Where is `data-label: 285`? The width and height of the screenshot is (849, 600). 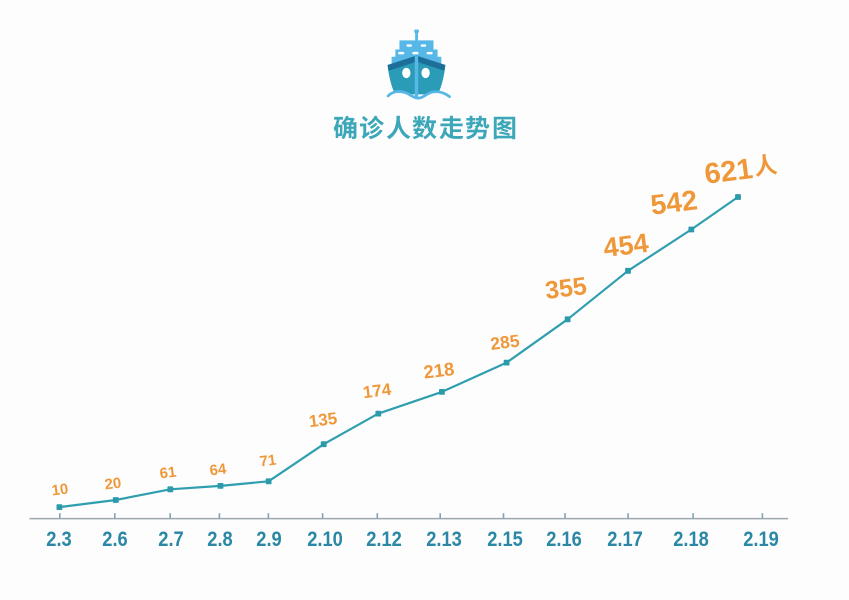
data-label: 285 is located at coordinates (504, 342).